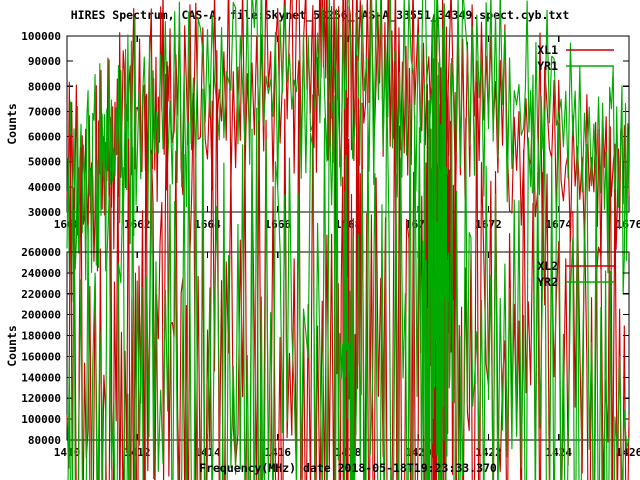  I want to click on legend-label-xl1: XL1, so click(547, 50).